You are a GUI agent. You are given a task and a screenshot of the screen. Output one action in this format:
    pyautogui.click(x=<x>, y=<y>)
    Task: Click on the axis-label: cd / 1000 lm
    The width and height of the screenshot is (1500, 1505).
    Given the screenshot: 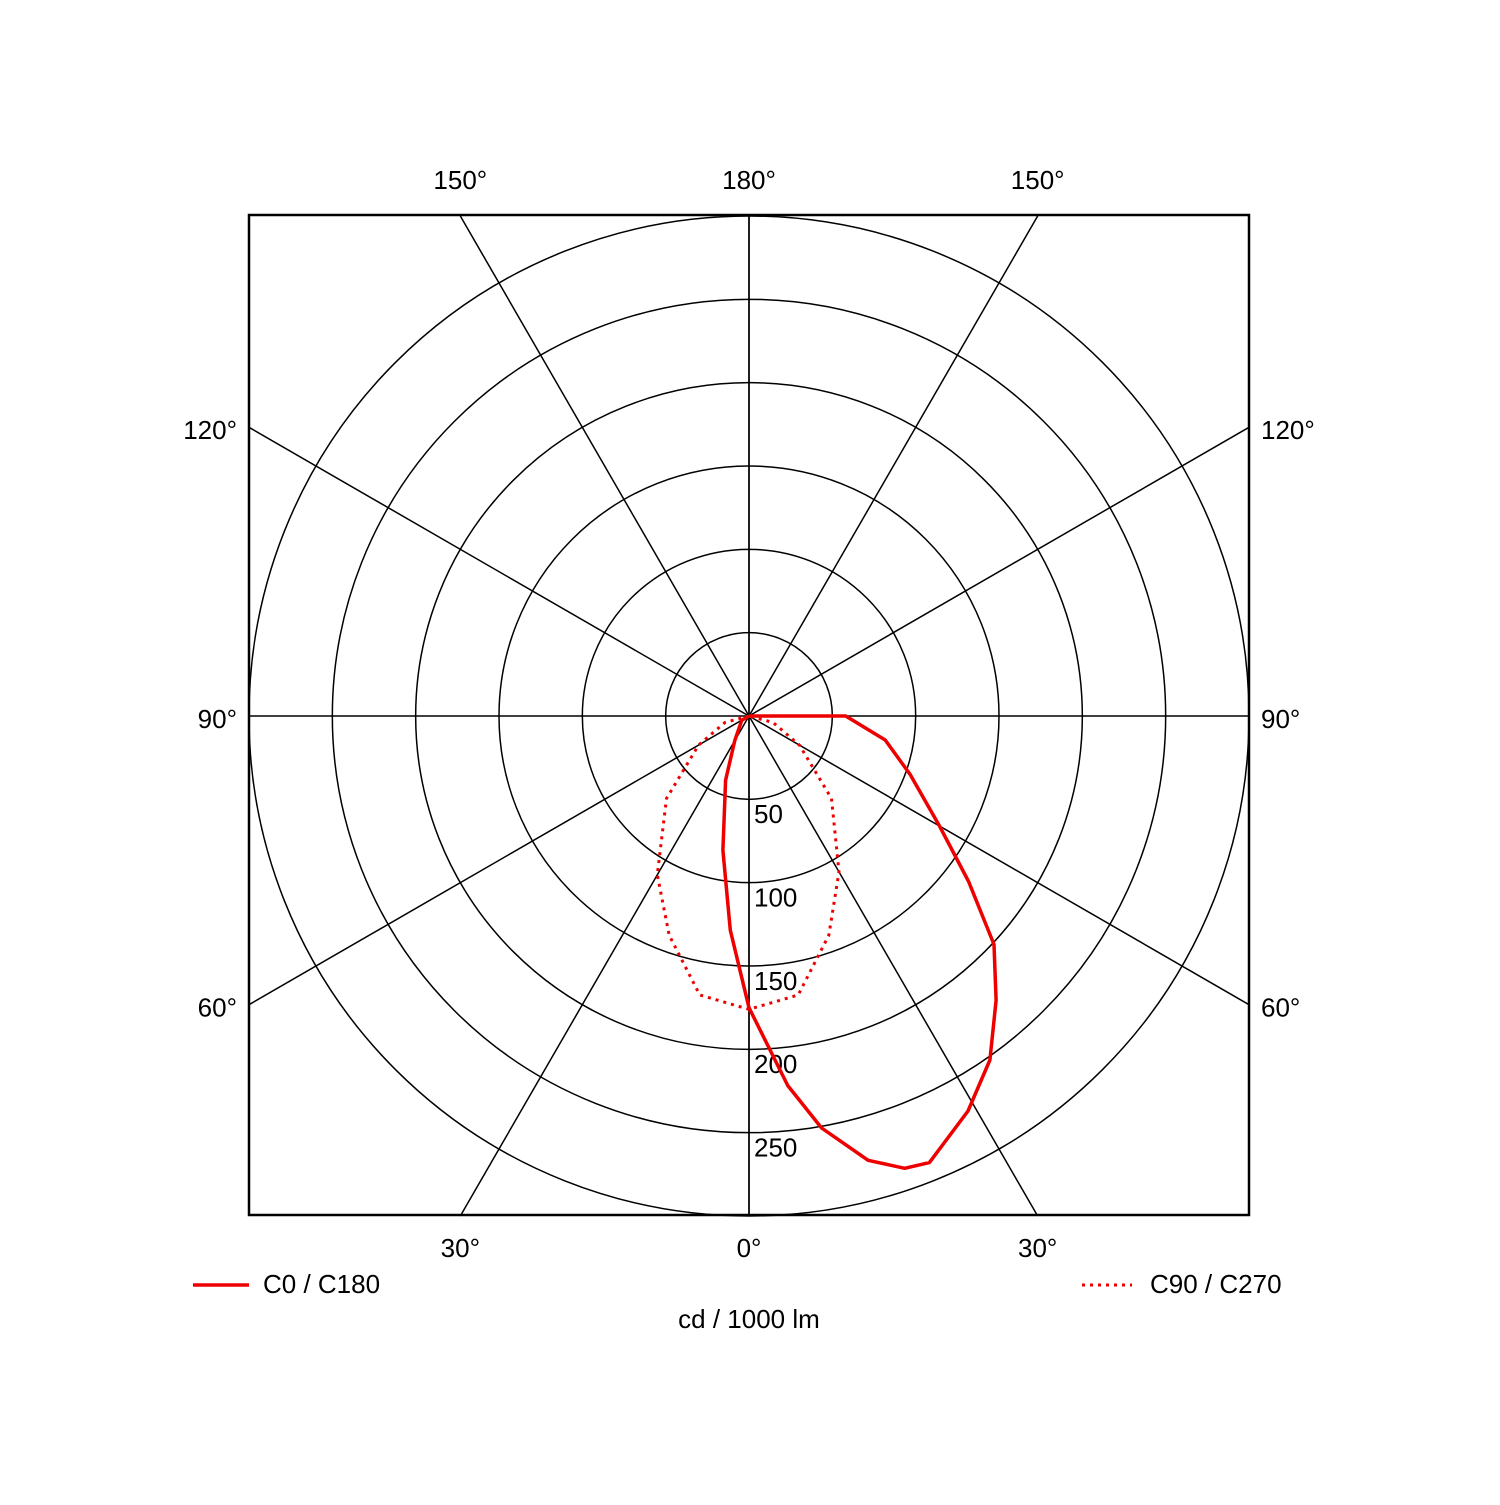 What is the action you would take?
    pyautogui.click(x=749, y=1319)
    